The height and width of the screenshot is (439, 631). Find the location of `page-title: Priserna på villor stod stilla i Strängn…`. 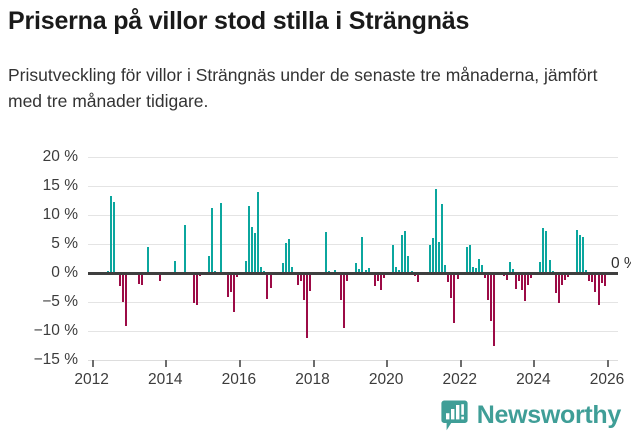

page-title: Priserna på villor stod stilla i Strängn… is located at coordinates (239, 21).